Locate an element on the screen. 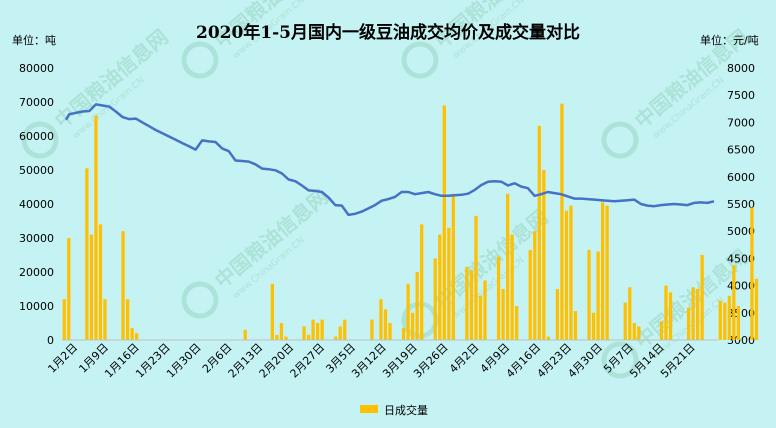  x-tick-label: 1月30日 is located at coordinates (184, 361).